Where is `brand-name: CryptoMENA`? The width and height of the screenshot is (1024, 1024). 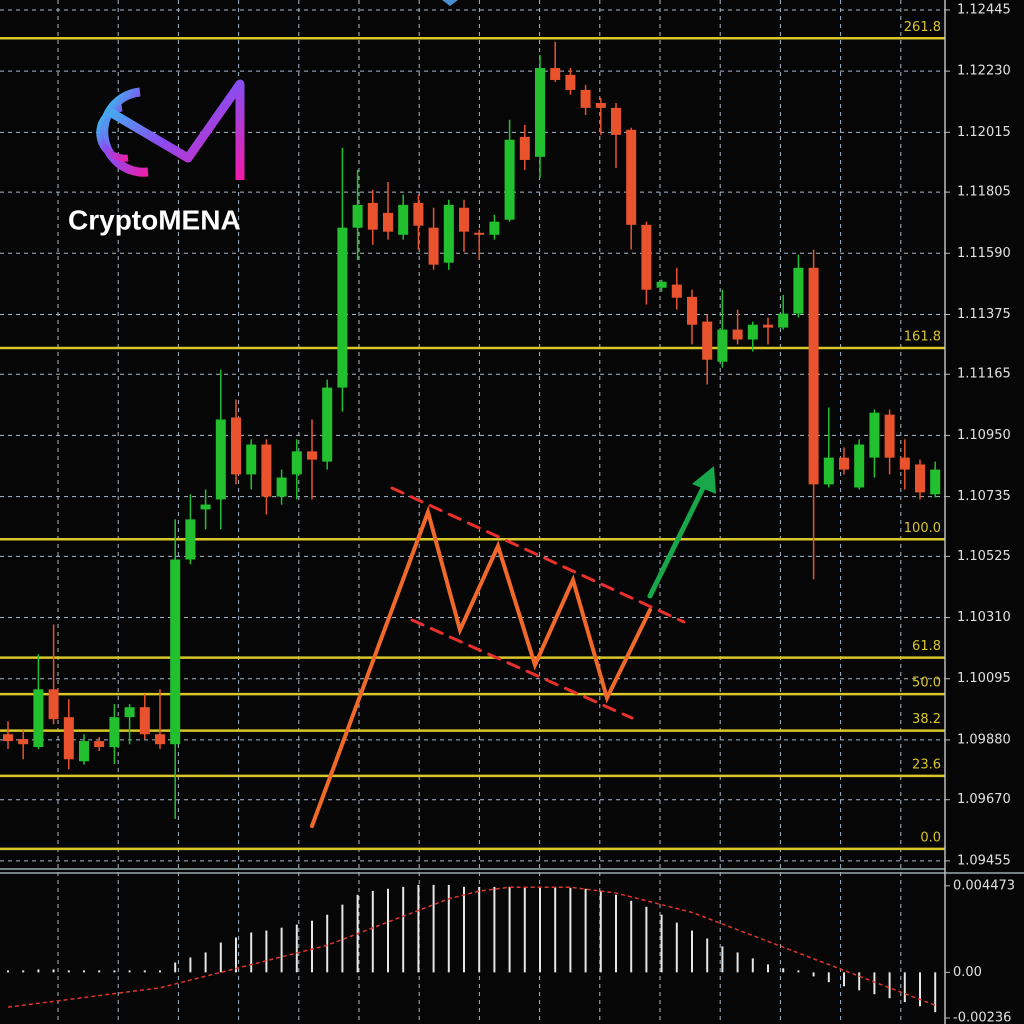
brand-name: CryptoMENA is located at coordinates (154, 219).